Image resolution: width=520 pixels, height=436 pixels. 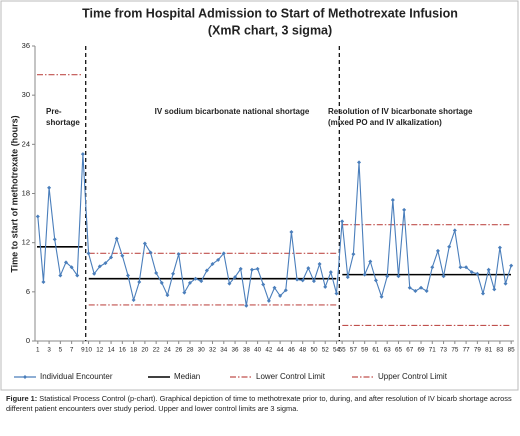 What do you see at coordinates (61, 350) in the screenshot?
I see `x-tick-label: 5` at bounding box center [61, 350].